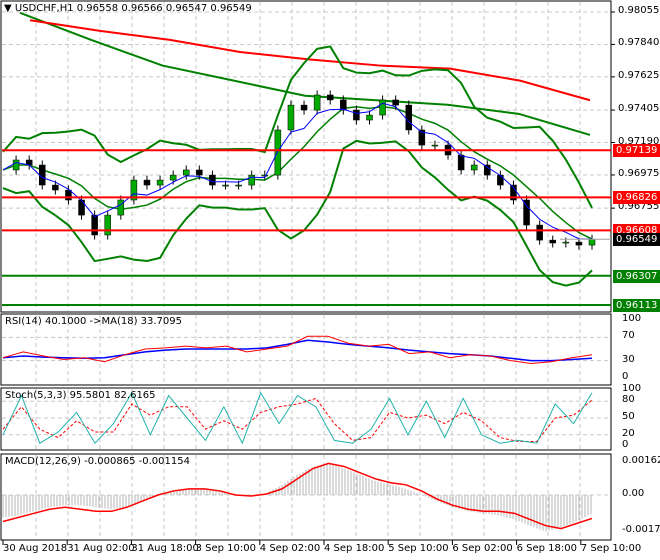  Describe the element at coordinates (639, 75) in the screenshot. I see `price-axis-label: 0.97625` at that location.